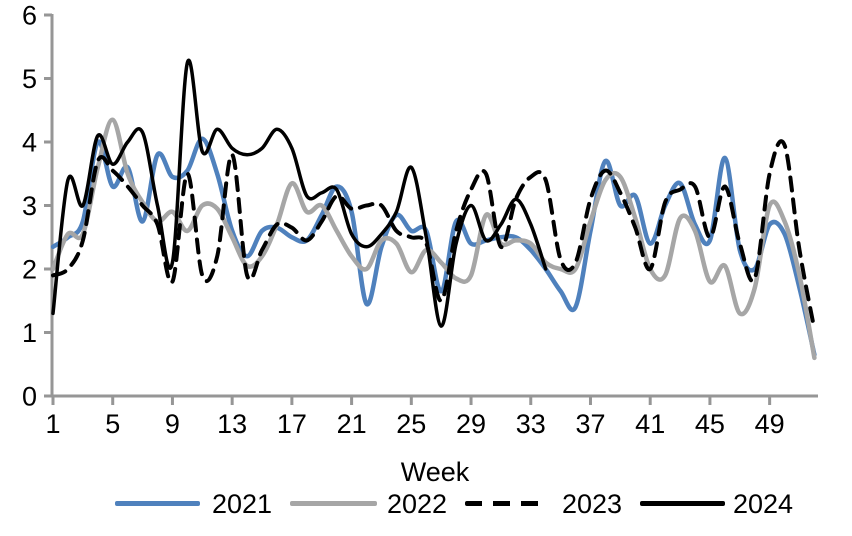 The height and width of the screenshot is (536, 852). What do you see at coordinates (333, 503) in the screenshot?
I see `legend-line-2022-icon` at bounding box center [333, 503].